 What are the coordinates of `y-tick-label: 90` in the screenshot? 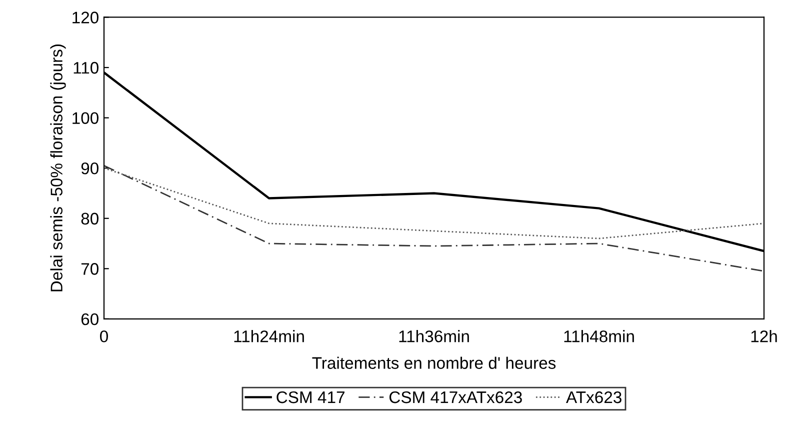 It's located at (89, 168).